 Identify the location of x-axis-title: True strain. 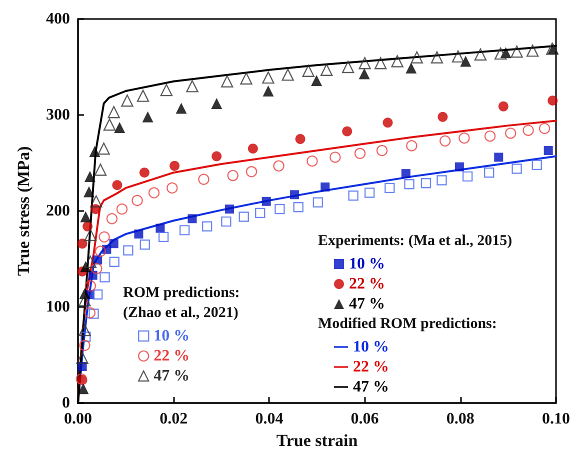
(317, 440).